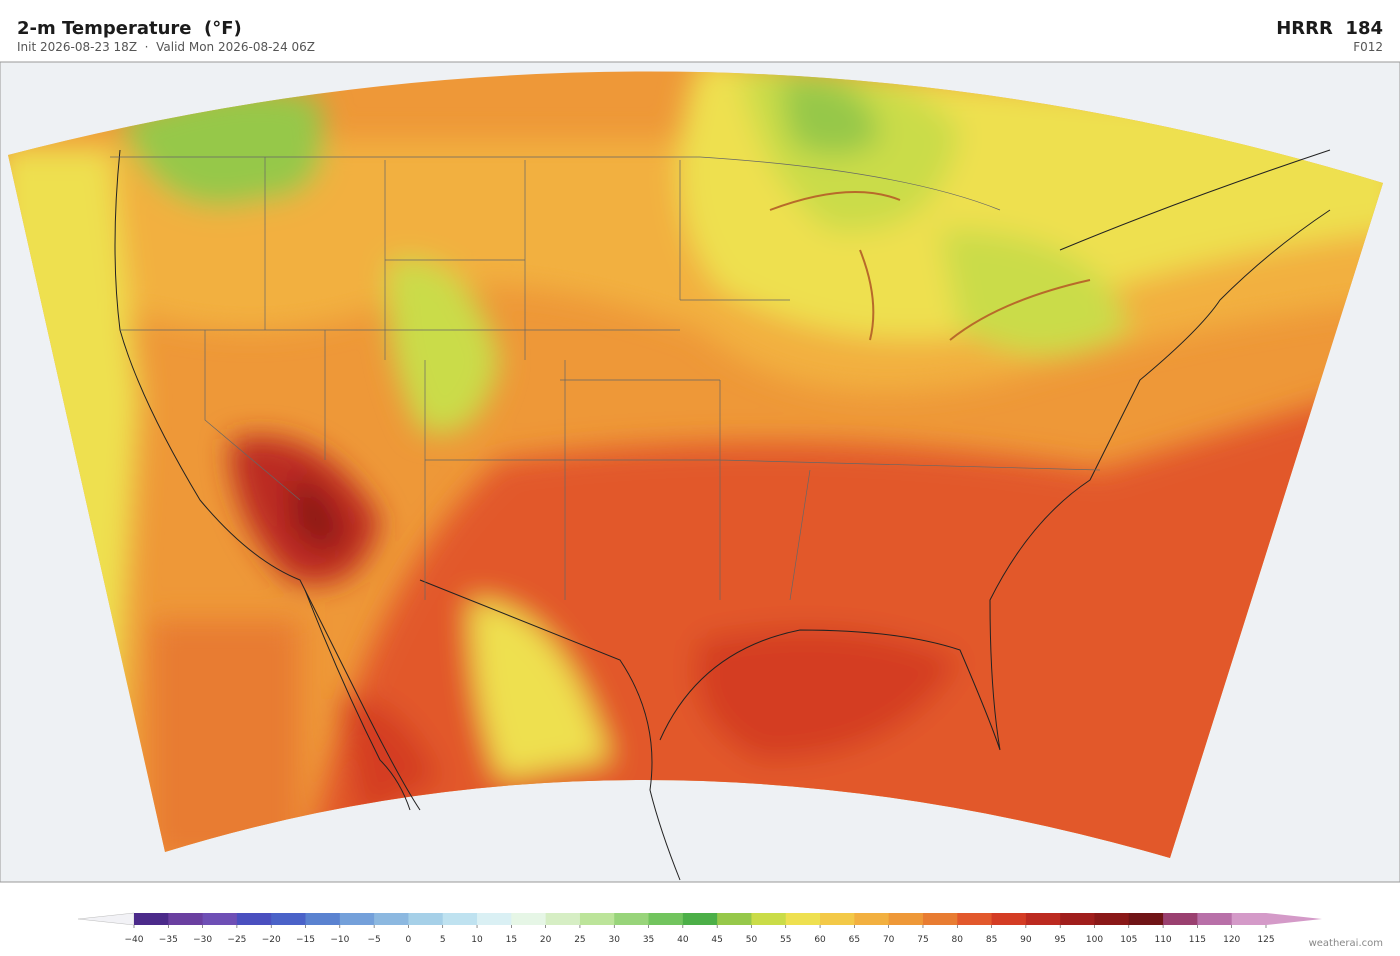  Describe the element at coordinates (168, 940) in the screenshot. I see `colorbar-tick-label: −35` at that location.